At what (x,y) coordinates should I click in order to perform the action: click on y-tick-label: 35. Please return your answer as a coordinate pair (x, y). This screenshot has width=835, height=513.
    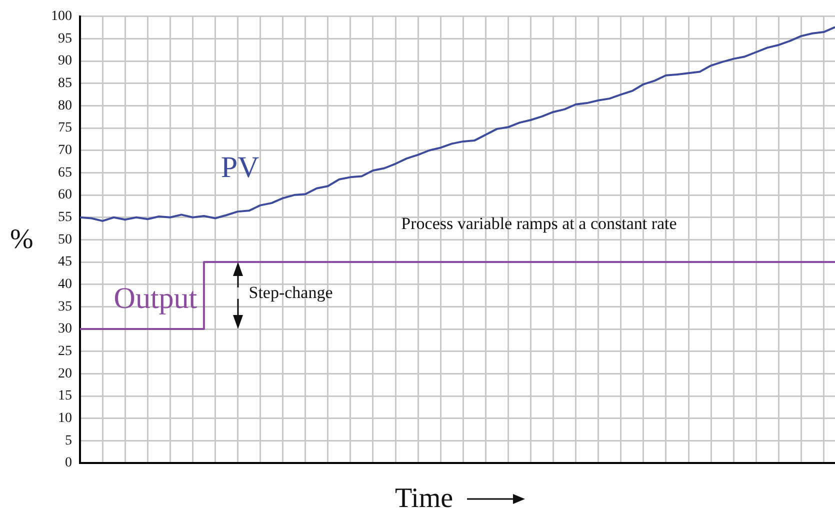
    Looking at the image, I should click on (65, 306).